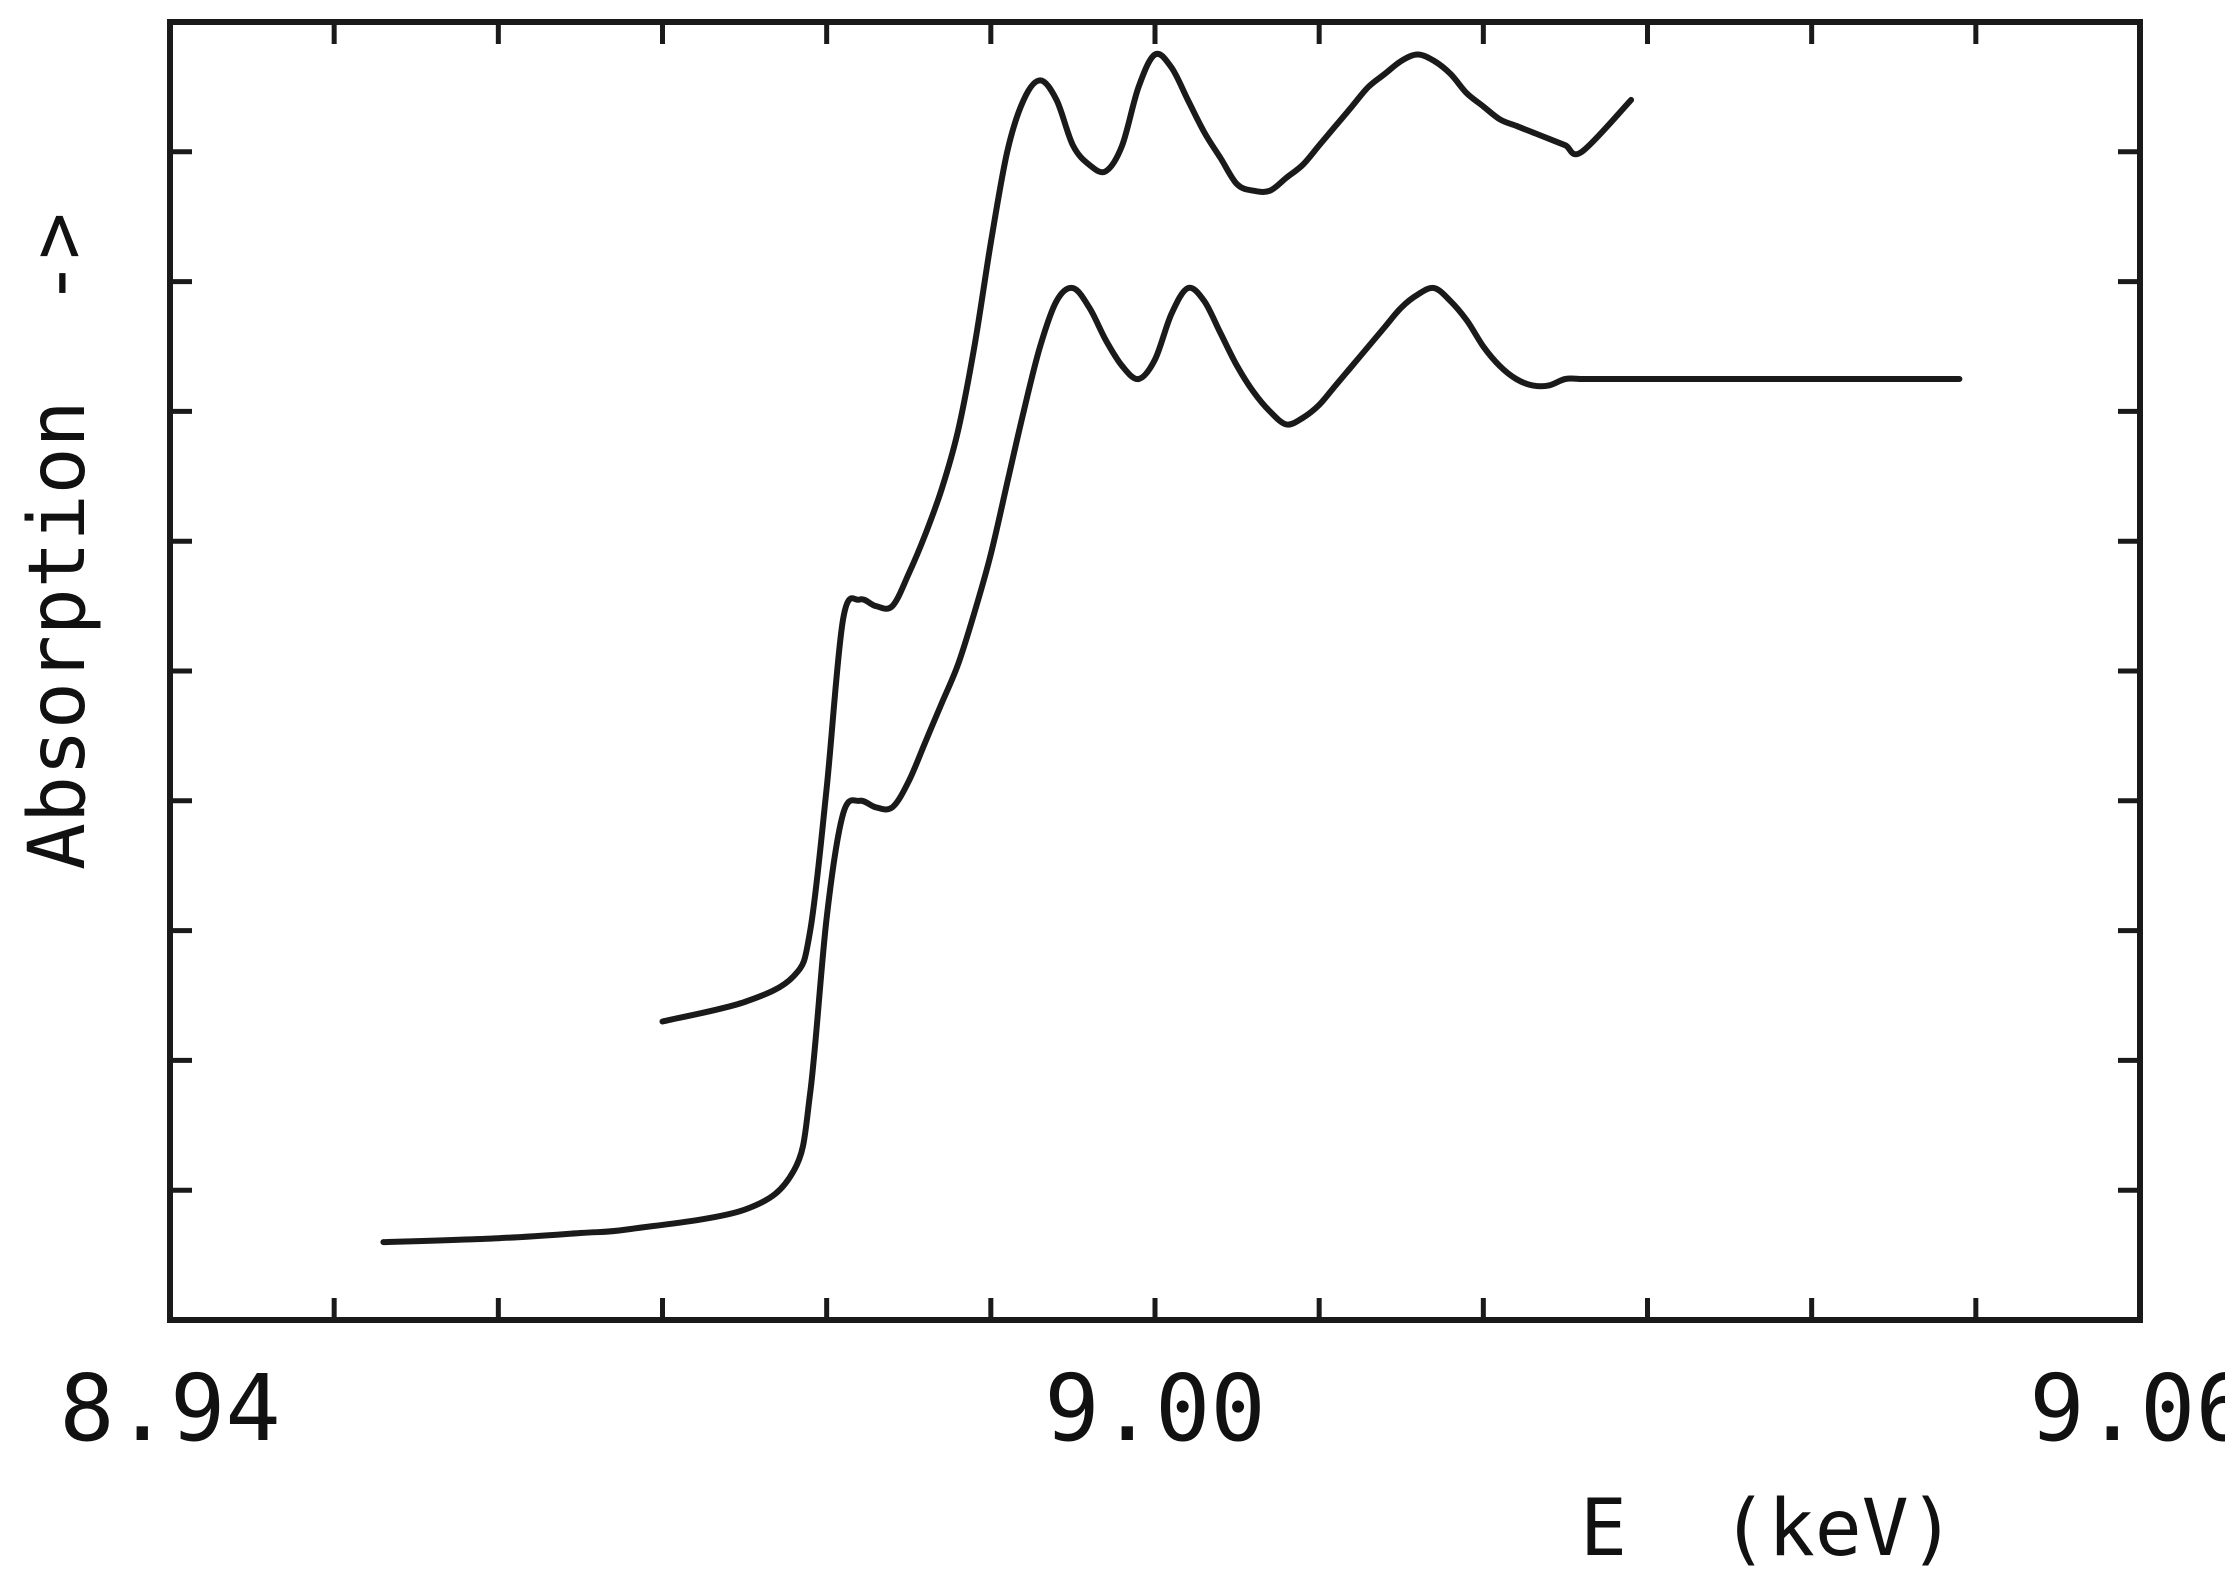  I want to click on x-tick-label: 8.94, so click(170, 1408).